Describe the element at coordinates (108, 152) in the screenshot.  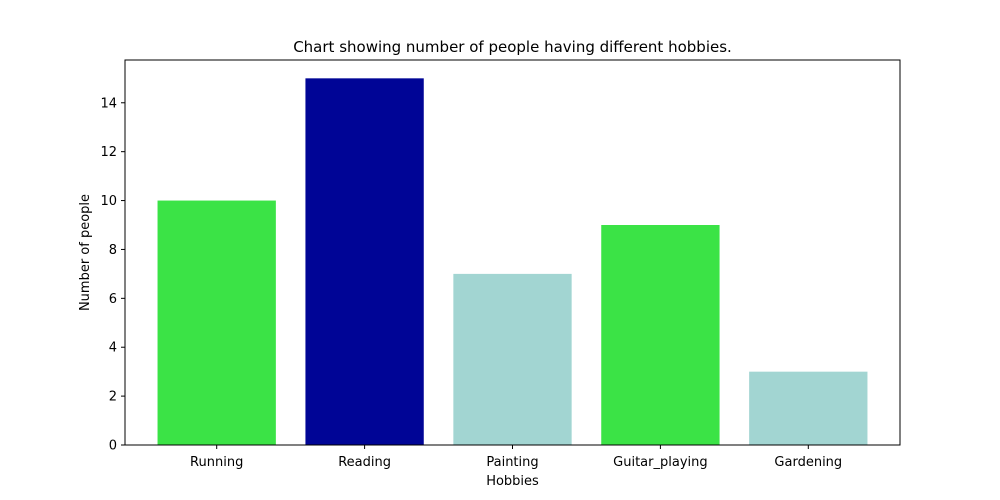
I see `y-tick-label: 12` at that location.